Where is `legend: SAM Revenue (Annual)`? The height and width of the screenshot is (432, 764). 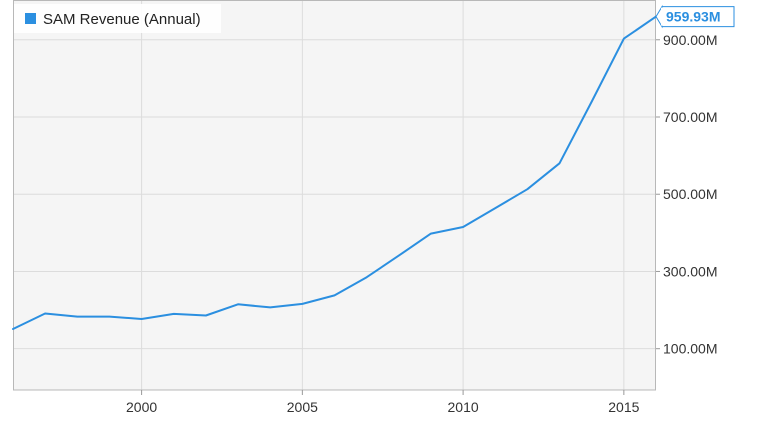 legend: SAM Revenue (Annual) is located at coordinates (117, 18).